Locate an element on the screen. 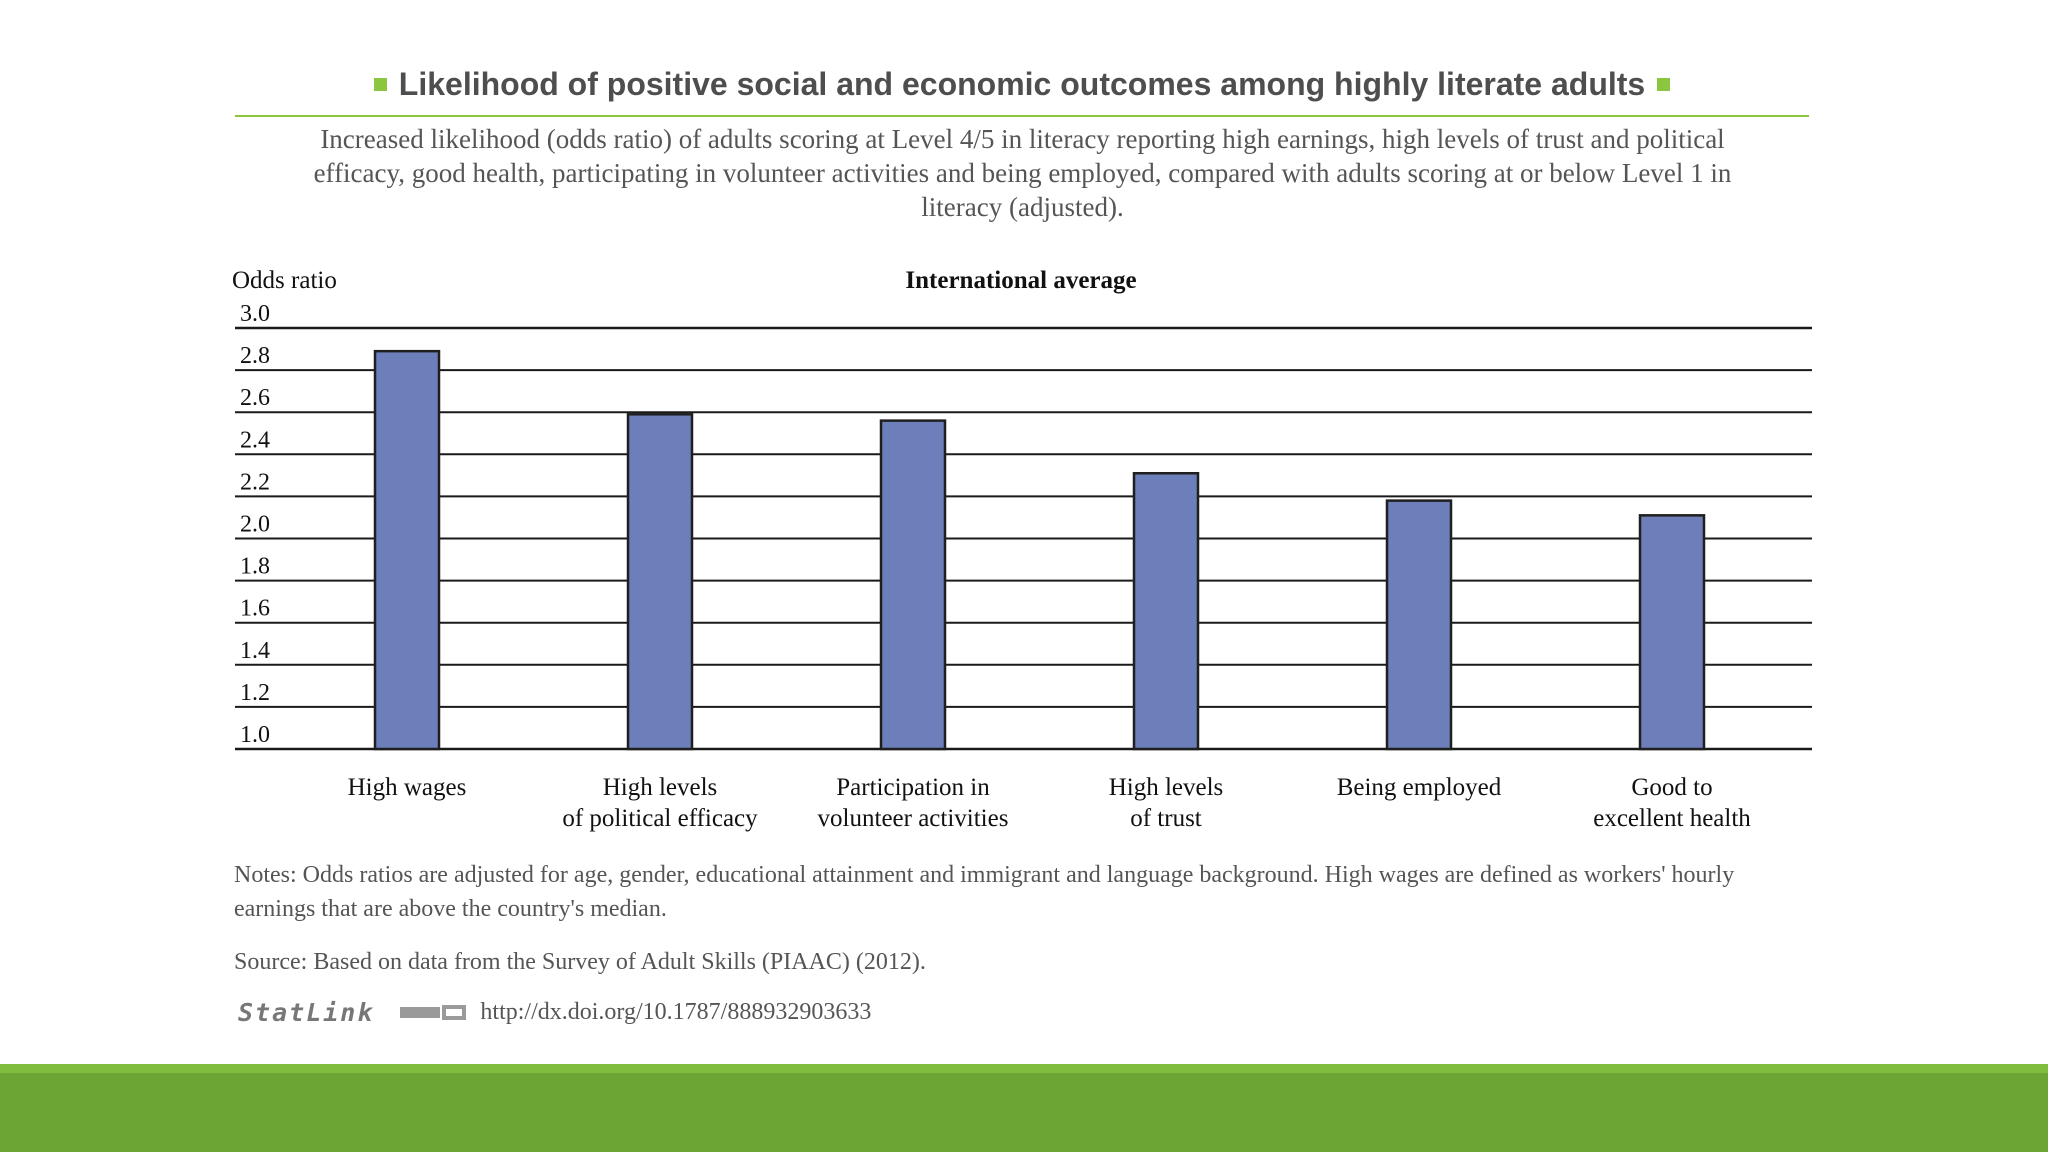 The image size is (2048, 1152). title-right-square-icon is located at coordinates (1664, 85).